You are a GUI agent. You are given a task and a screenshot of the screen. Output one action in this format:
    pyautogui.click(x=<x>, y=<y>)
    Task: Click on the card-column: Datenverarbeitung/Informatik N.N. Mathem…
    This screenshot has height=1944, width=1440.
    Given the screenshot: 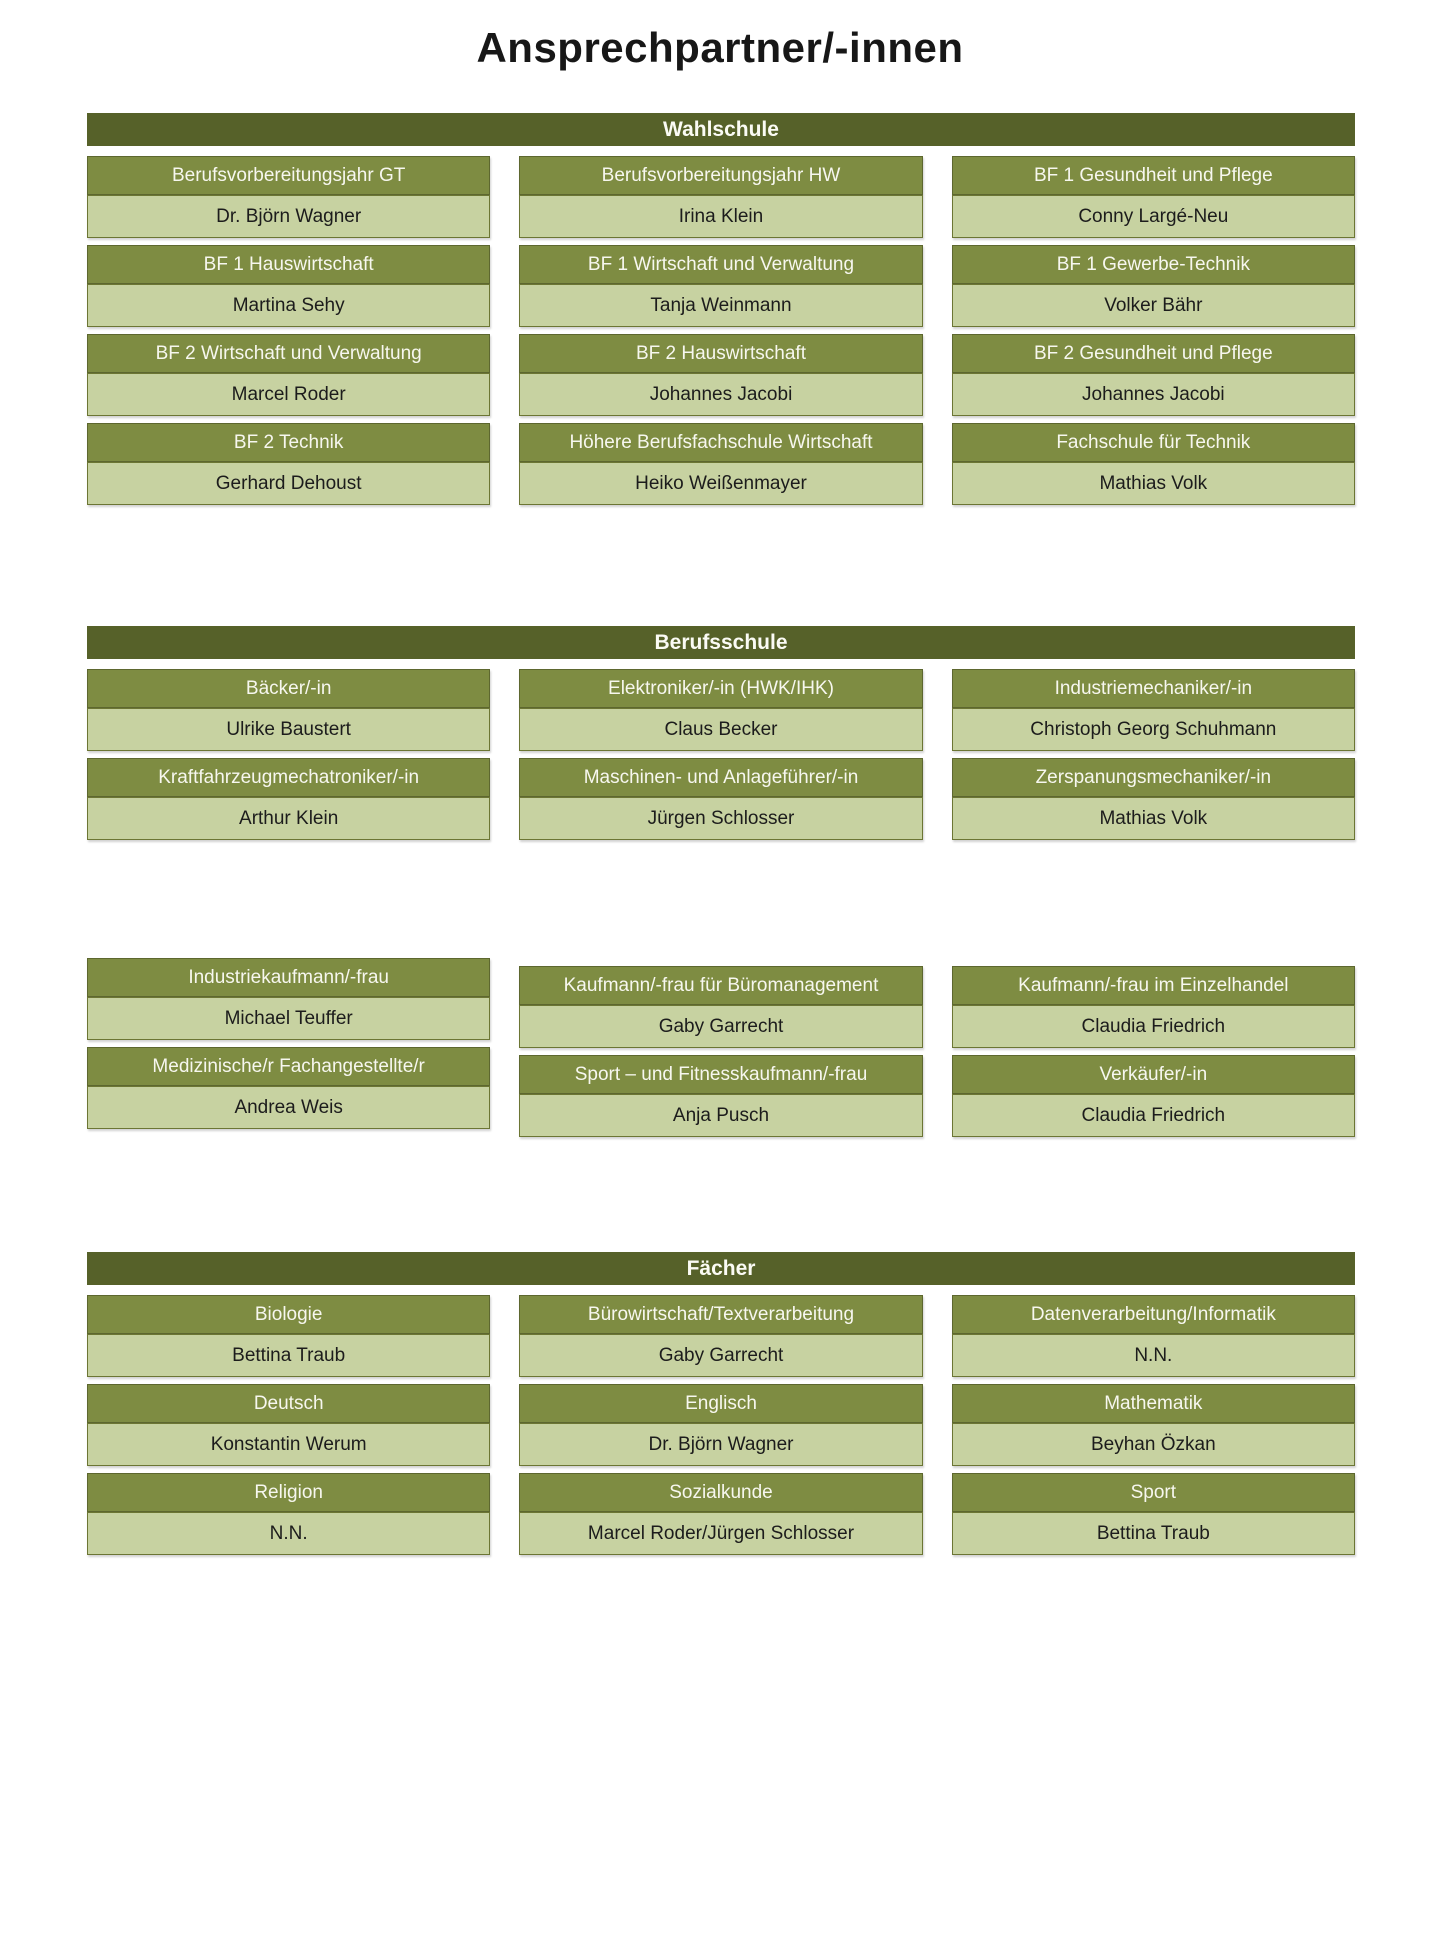 What is the action you would take?
    pyautogui.click(x=1153, y=1428)
    